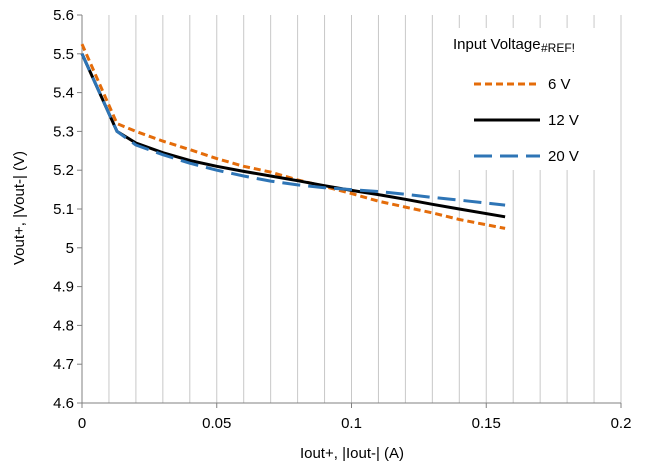 This screenshot has width=647, height=474. Describe the element at coordinates (63, 287) in the screenshot. I see `y-tick-label: 4.9` at that location.